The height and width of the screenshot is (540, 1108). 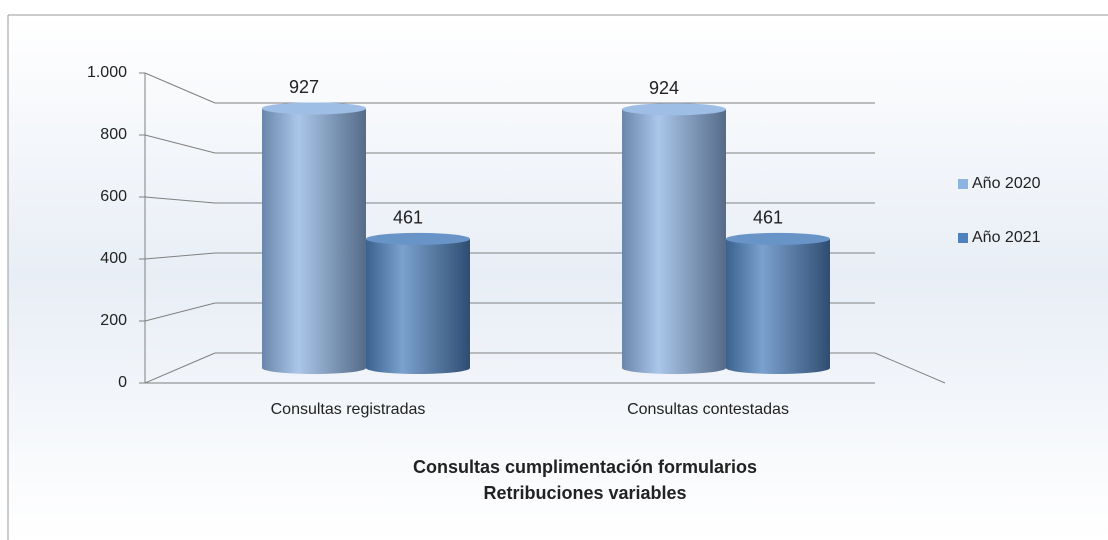 I want to click on data-label: 924, so click(x=664, y=88).